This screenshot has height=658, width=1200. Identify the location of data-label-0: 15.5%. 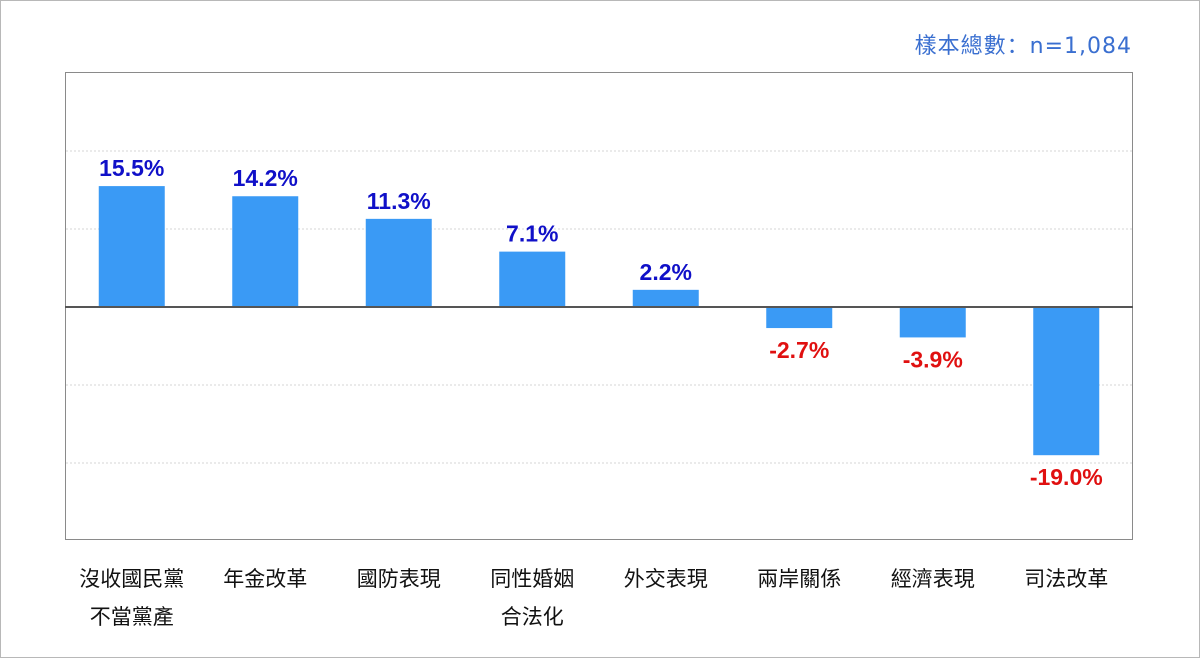
(131, 168).